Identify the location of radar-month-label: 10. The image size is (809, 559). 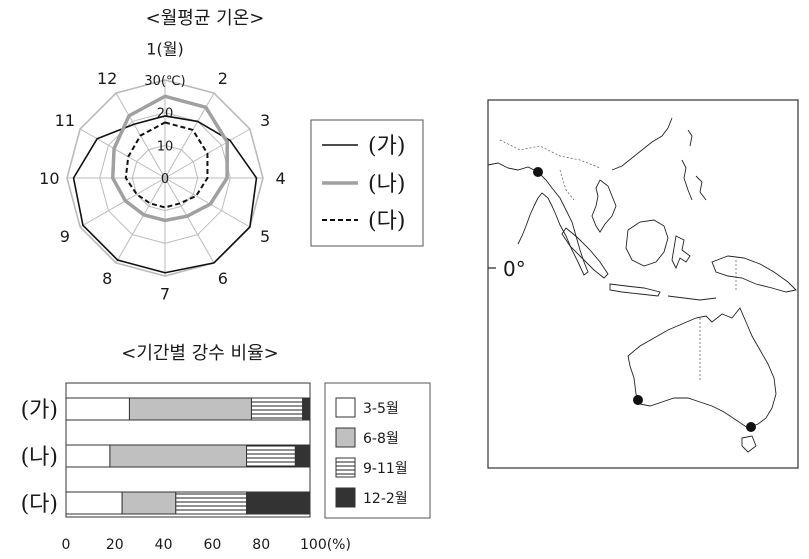
(49, 178).